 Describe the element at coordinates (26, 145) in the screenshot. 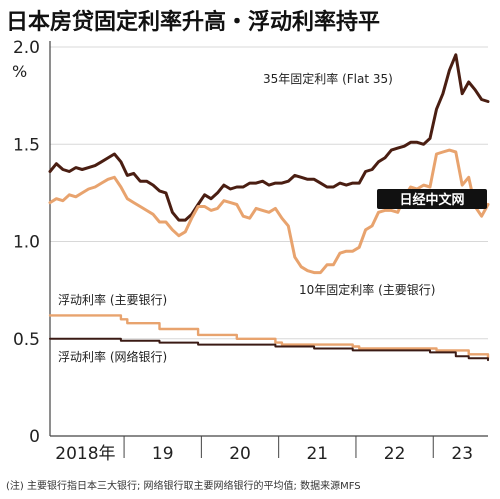

I see `y-tick-label: 1.5` at that location.